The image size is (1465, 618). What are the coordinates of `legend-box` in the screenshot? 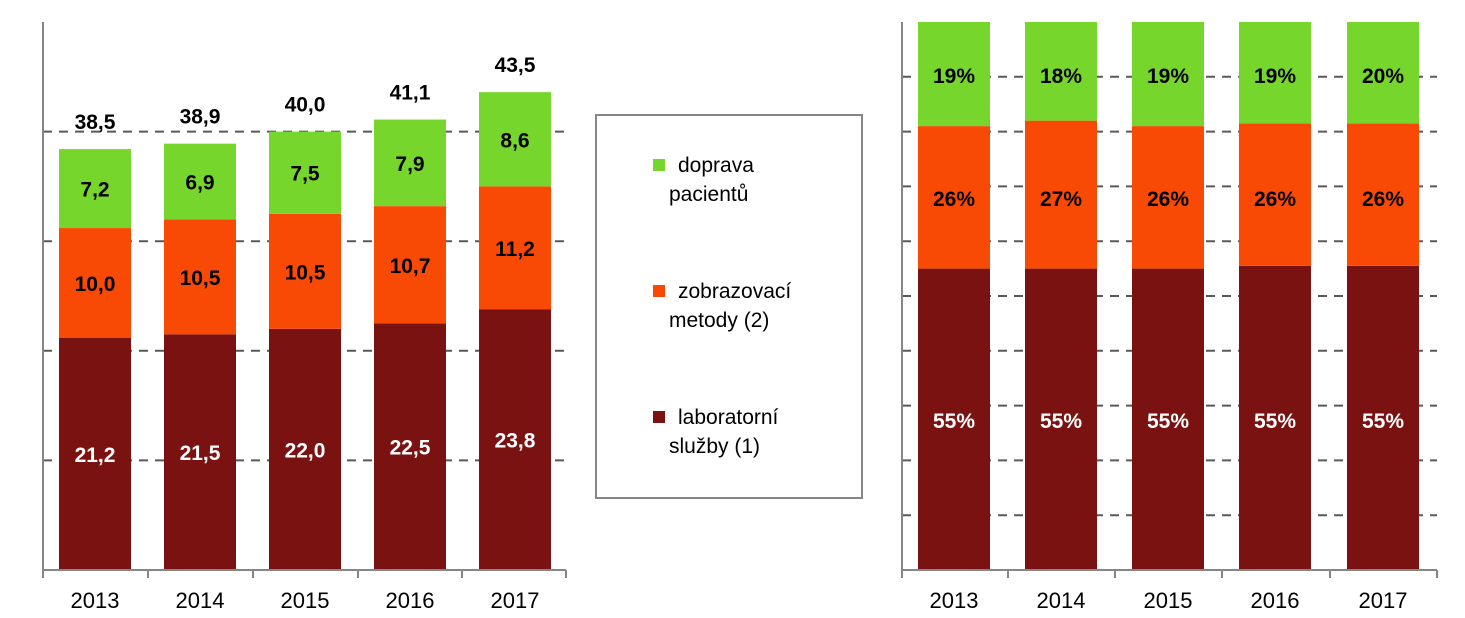 It's located at (729, 306).